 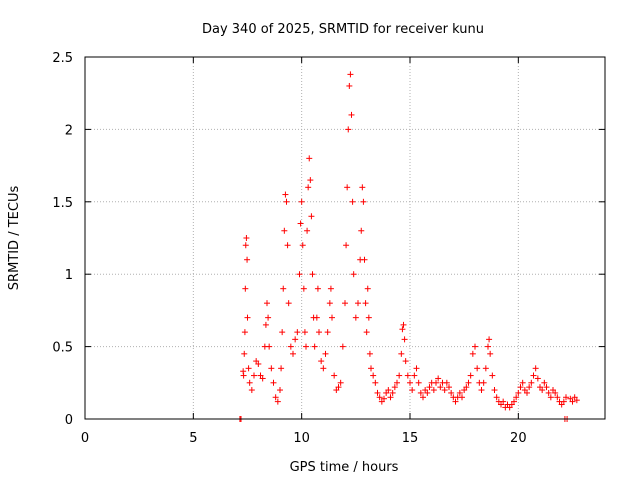 What do you see at coordinates (85, 438) in the screenshot?
I see `x-tick-label: 0` at bounding box center [85, 438].